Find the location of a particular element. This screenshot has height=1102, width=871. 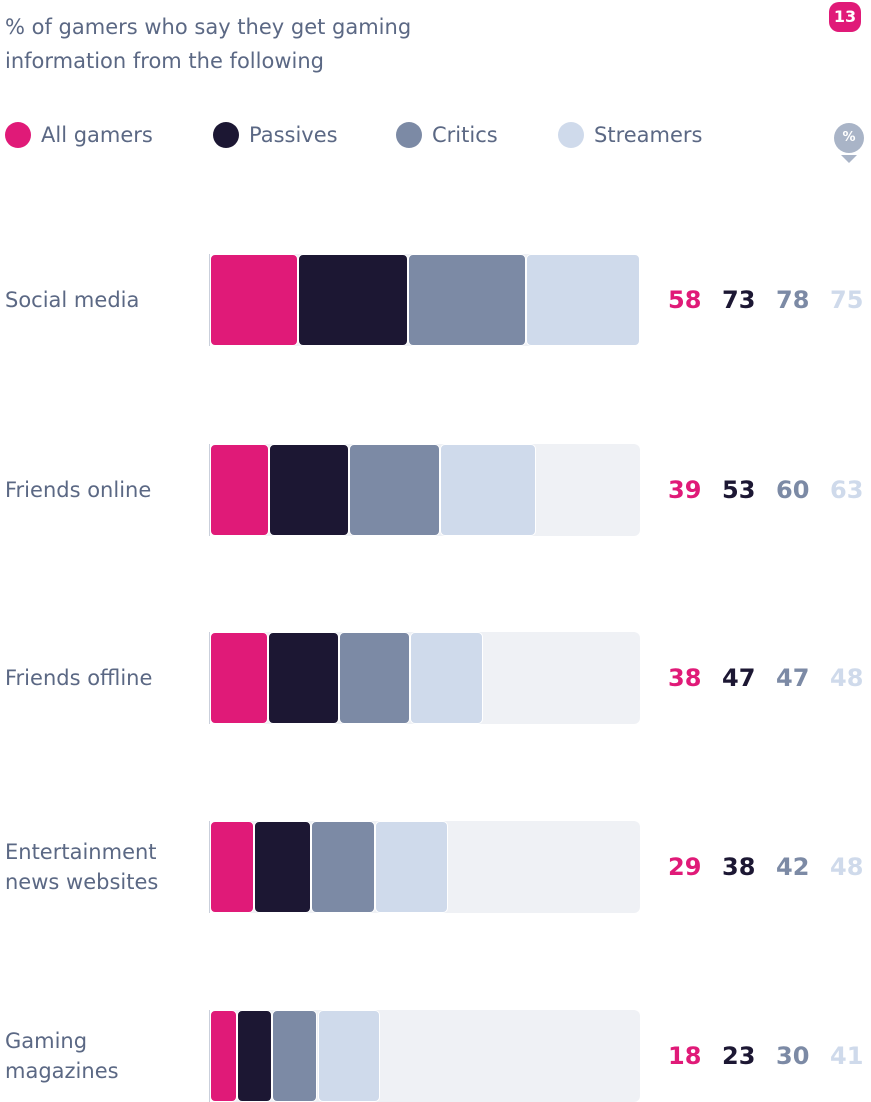

category-label: Entertainment news websites is located at coordinates (82, 867).